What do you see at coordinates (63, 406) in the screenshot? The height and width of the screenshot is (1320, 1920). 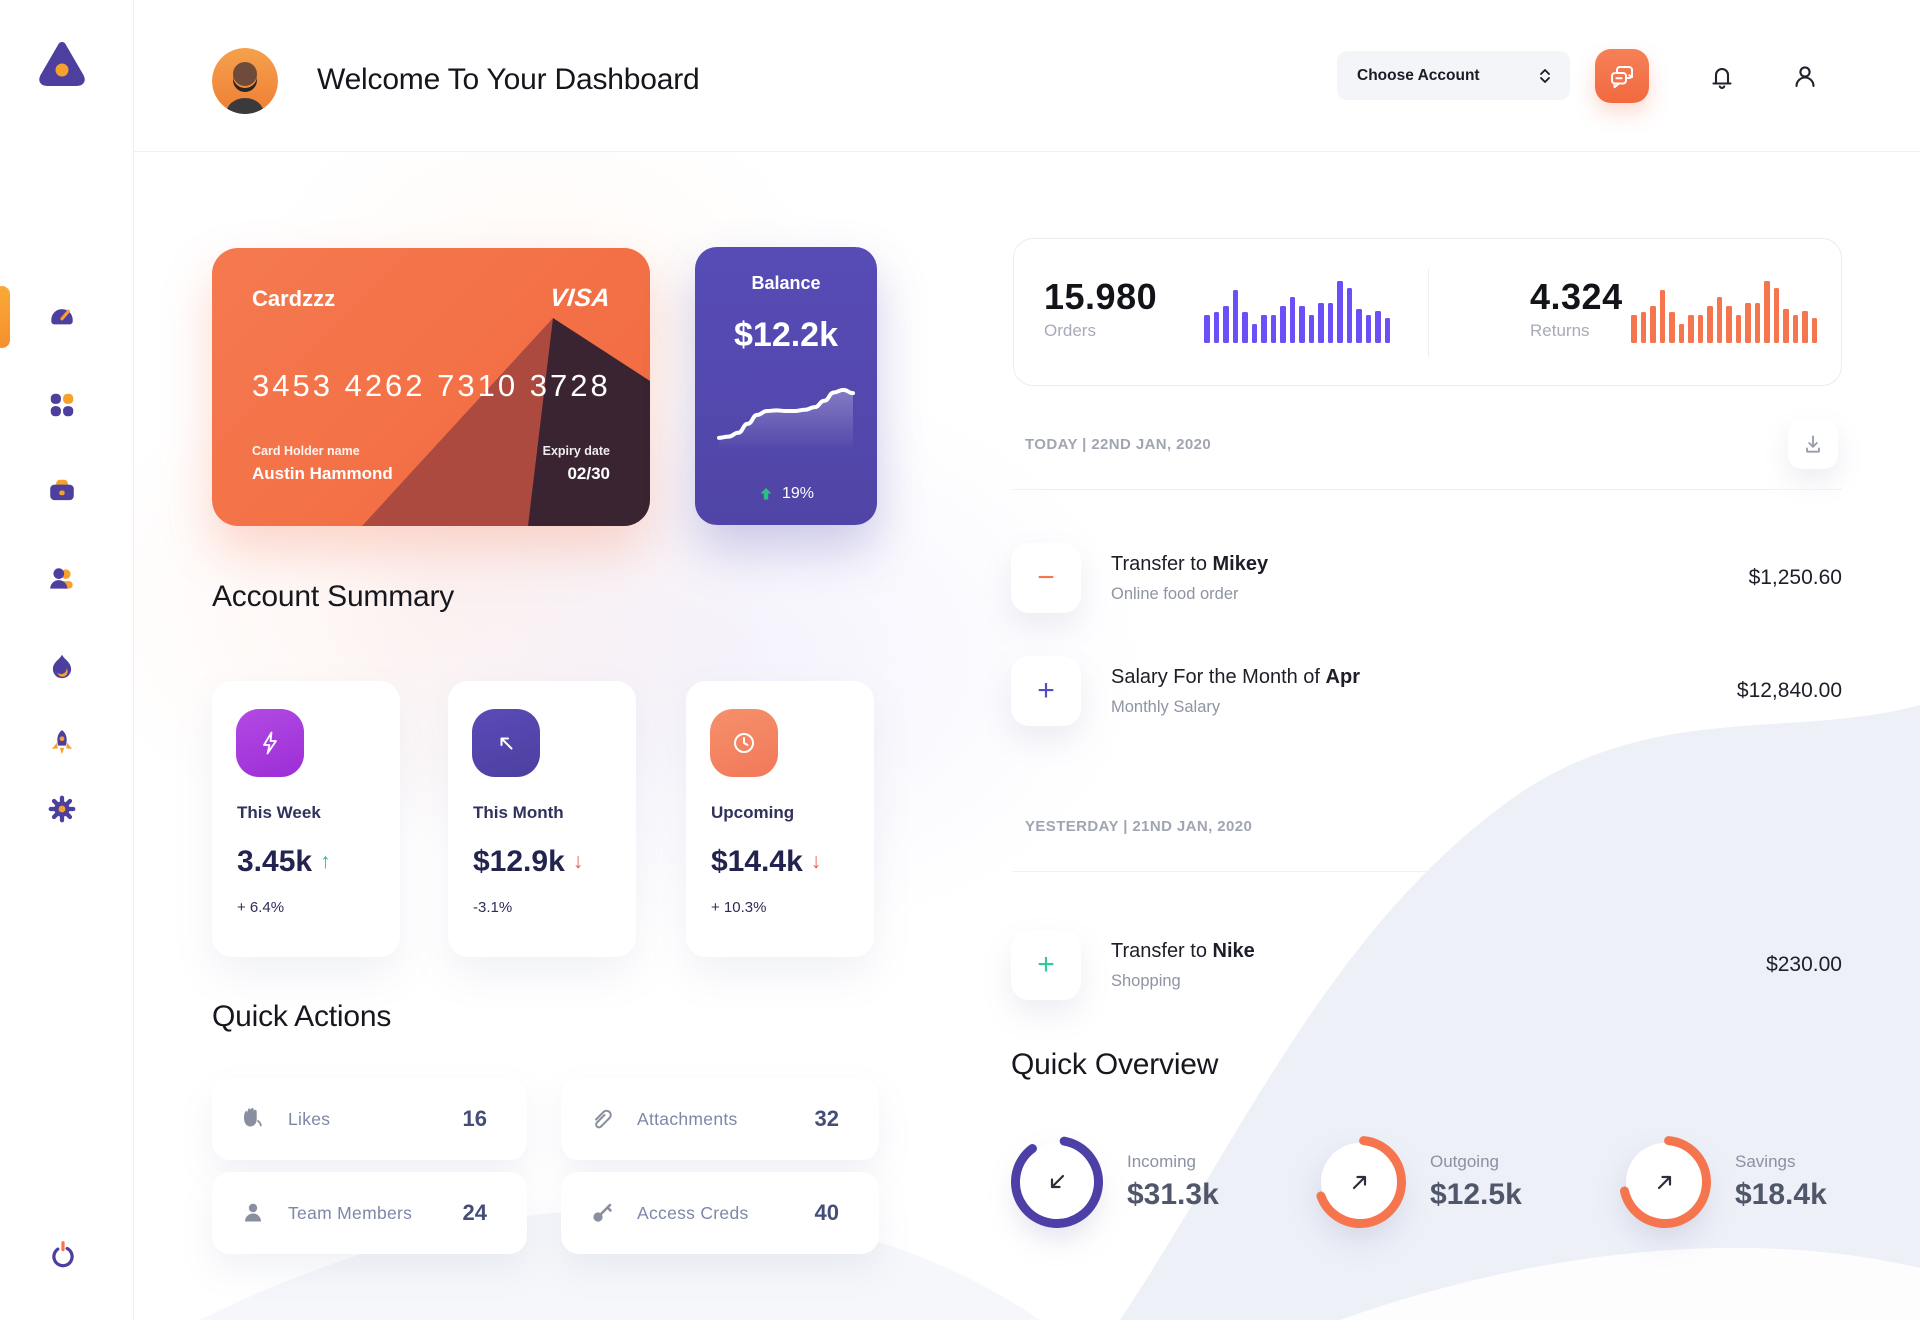 I see `sidebar-item-apps` at bounding box center [63, 406].